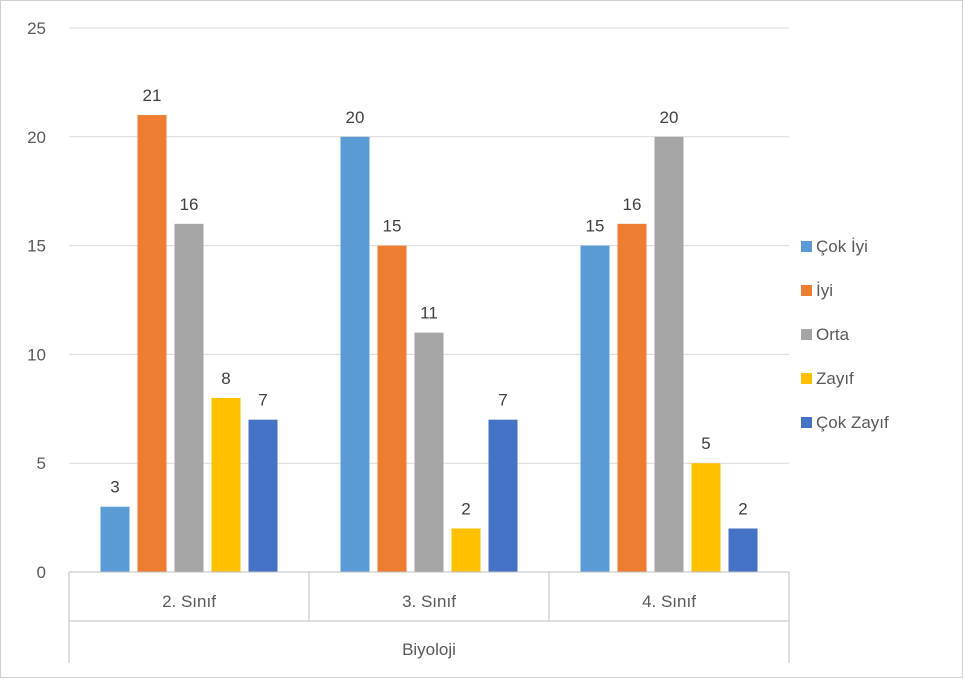 Image resolution: width=963 pixels, height=682 pixels. Describe the element at coordinates (429, 649) in the screenshot. I see `x-group-label: Biyoloji` at that location.